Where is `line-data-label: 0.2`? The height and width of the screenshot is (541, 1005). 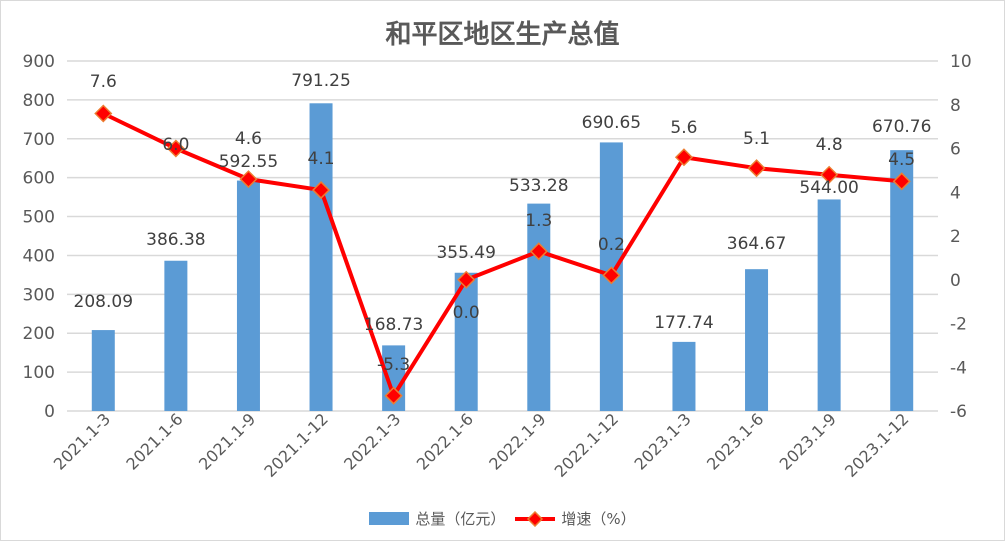
line-data-label: 0.2 is located at coordinates (611, 245).